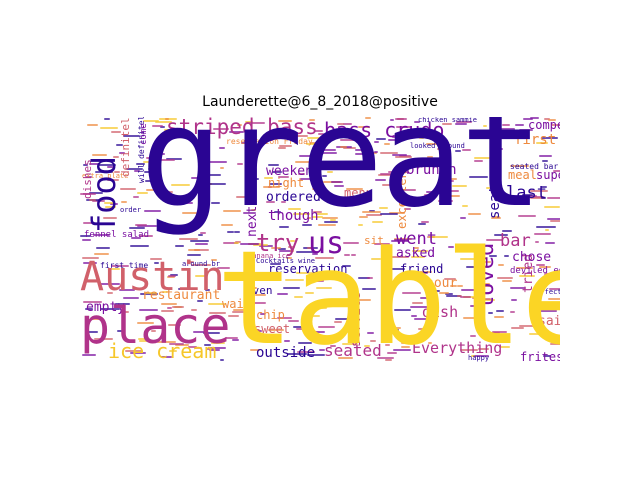 The height and width of the screenshot is (480, 640). Describe the element at coordinates (544, 125) in the screenshot. I see `word-comped: comped` at that location.